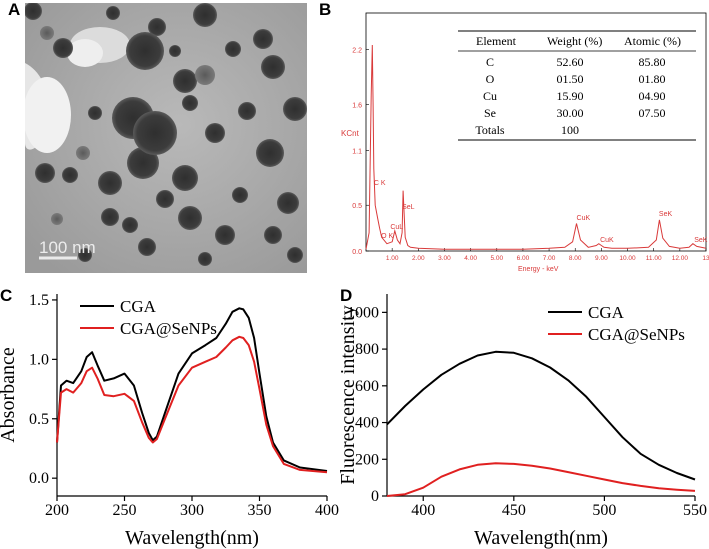 This screenshot has height=549, width=709. Describe the element at coordinates (367, 423) in the screenshot. I see `y-tick-label: 400` at that location.